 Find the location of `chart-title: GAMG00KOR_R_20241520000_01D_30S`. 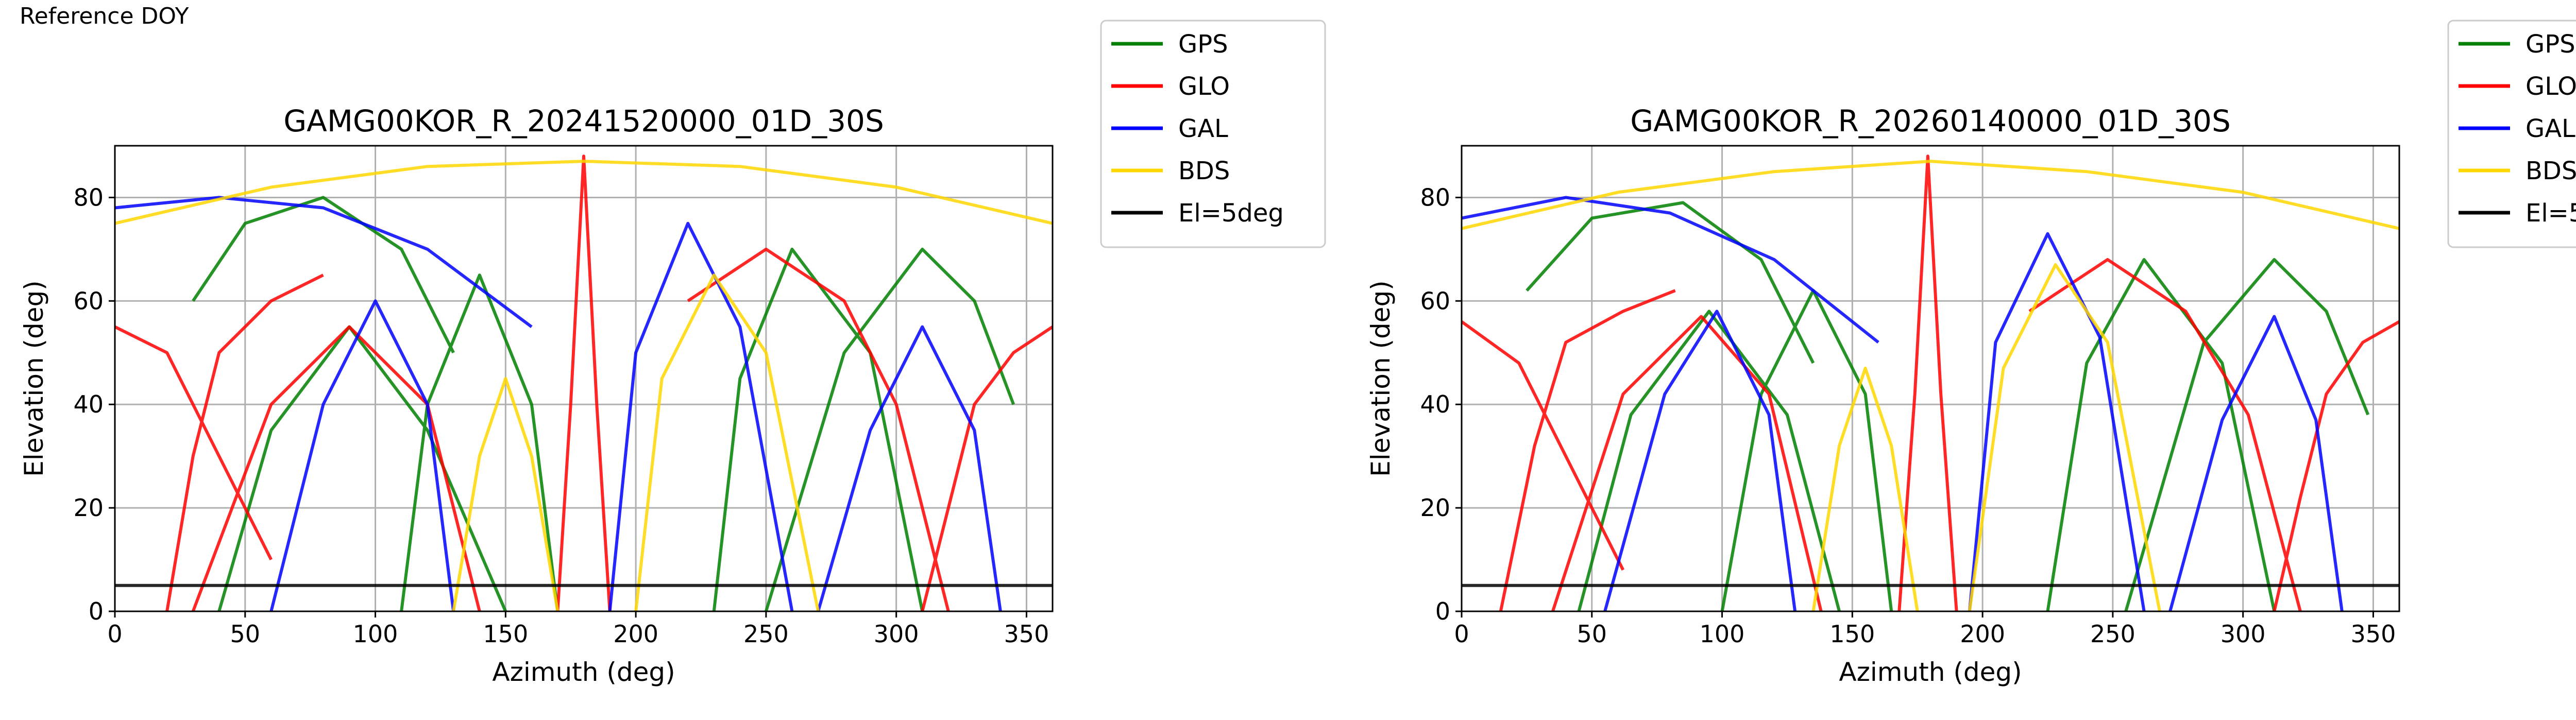

chart-title: GAMG00KOR_R_20241520000_01D_30S is located at coordinates (583, 121).